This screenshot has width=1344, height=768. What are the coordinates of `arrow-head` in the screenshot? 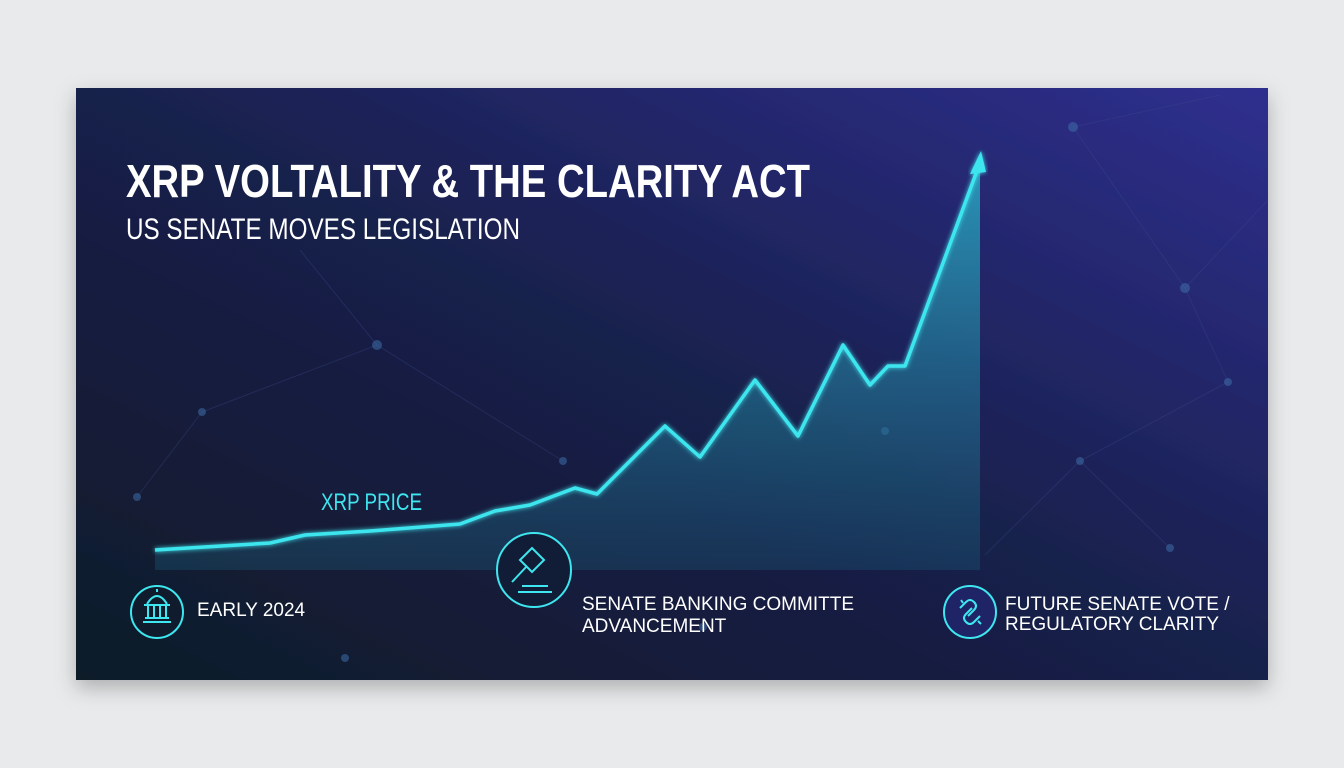 It's located at (978, 162).